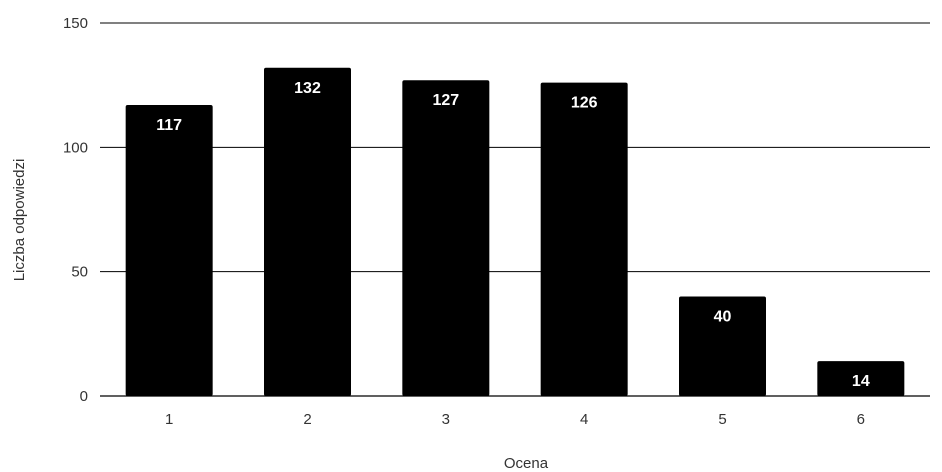 The image size is (942, 472). I want to click on y-tick-label: 100, so click(75, 147).